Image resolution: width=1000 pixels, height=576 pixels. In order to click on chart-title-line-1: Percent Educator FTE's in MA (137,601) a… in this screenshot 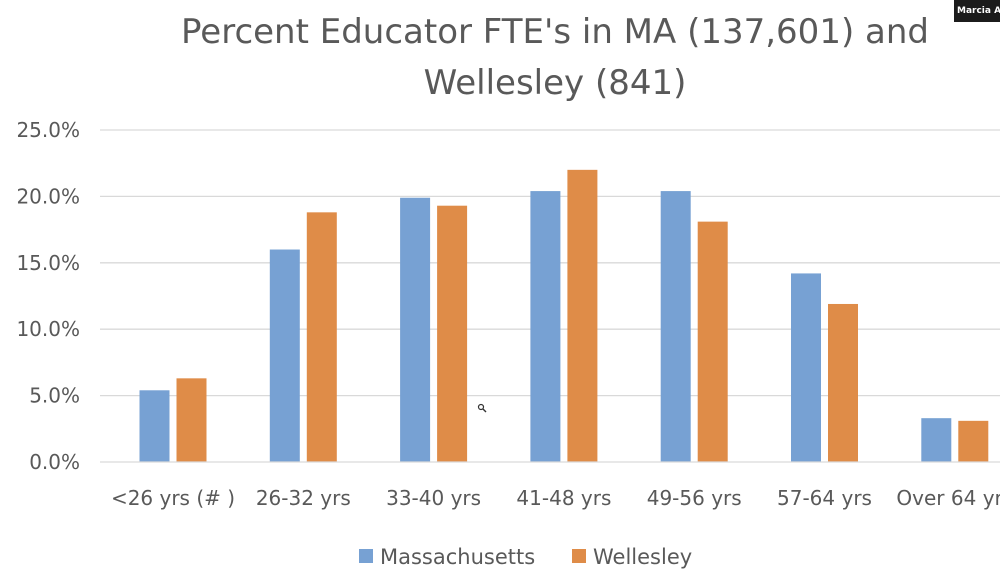, I will do `click(555, 32)`.